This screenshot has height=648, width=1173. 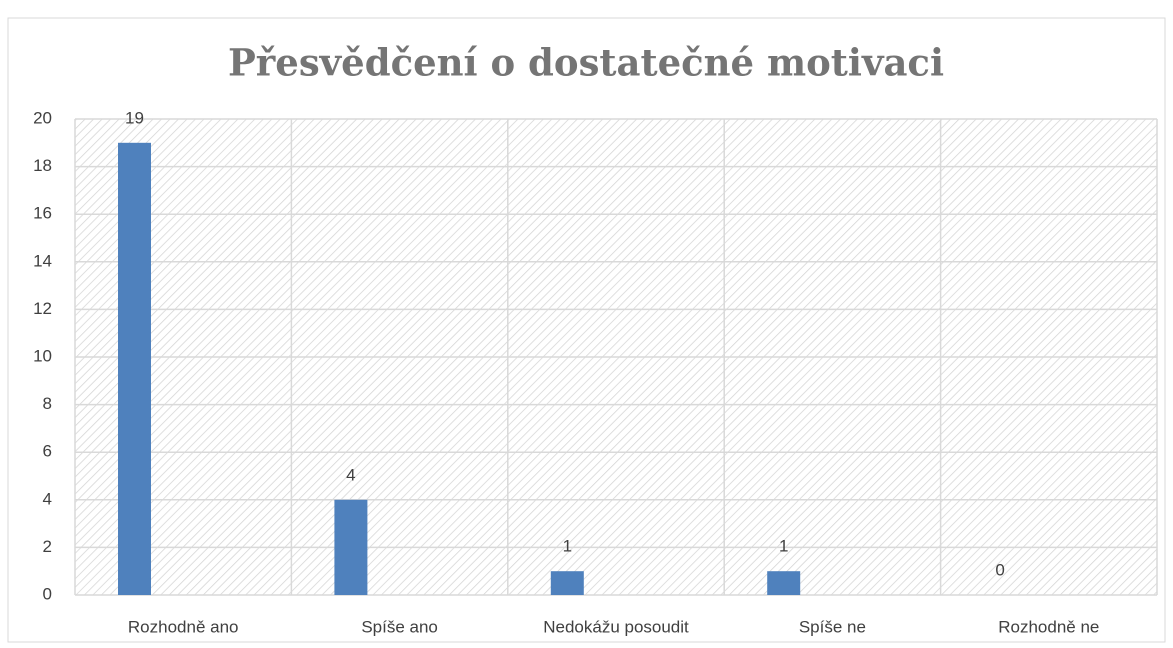 I want to click on x-tick-label: Spíše ano, so click(x=399, y=626).